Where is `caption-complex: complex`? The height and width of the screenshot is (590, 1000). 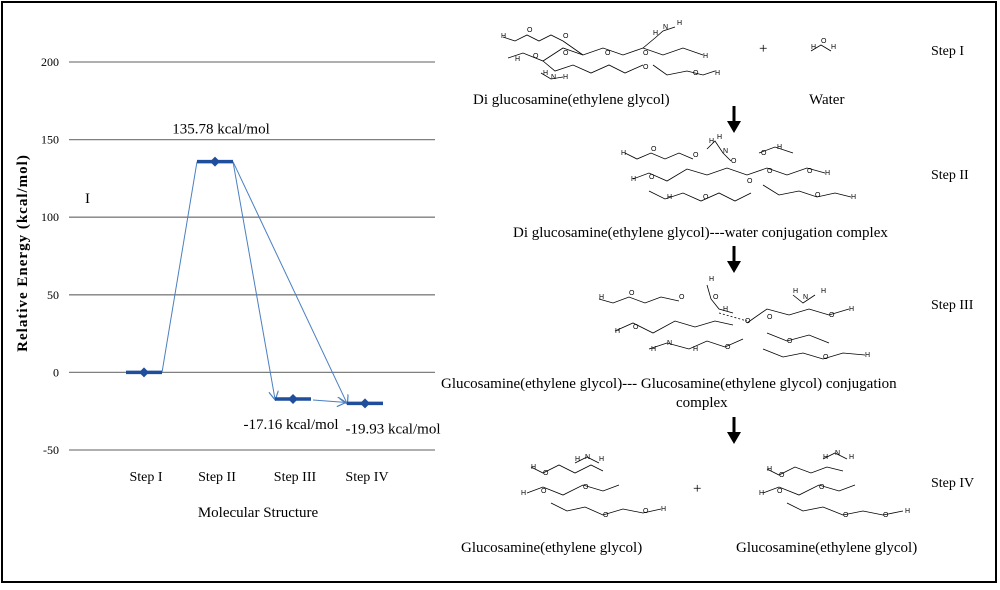 caption-complex: complex is located at coordinates (702, 403).